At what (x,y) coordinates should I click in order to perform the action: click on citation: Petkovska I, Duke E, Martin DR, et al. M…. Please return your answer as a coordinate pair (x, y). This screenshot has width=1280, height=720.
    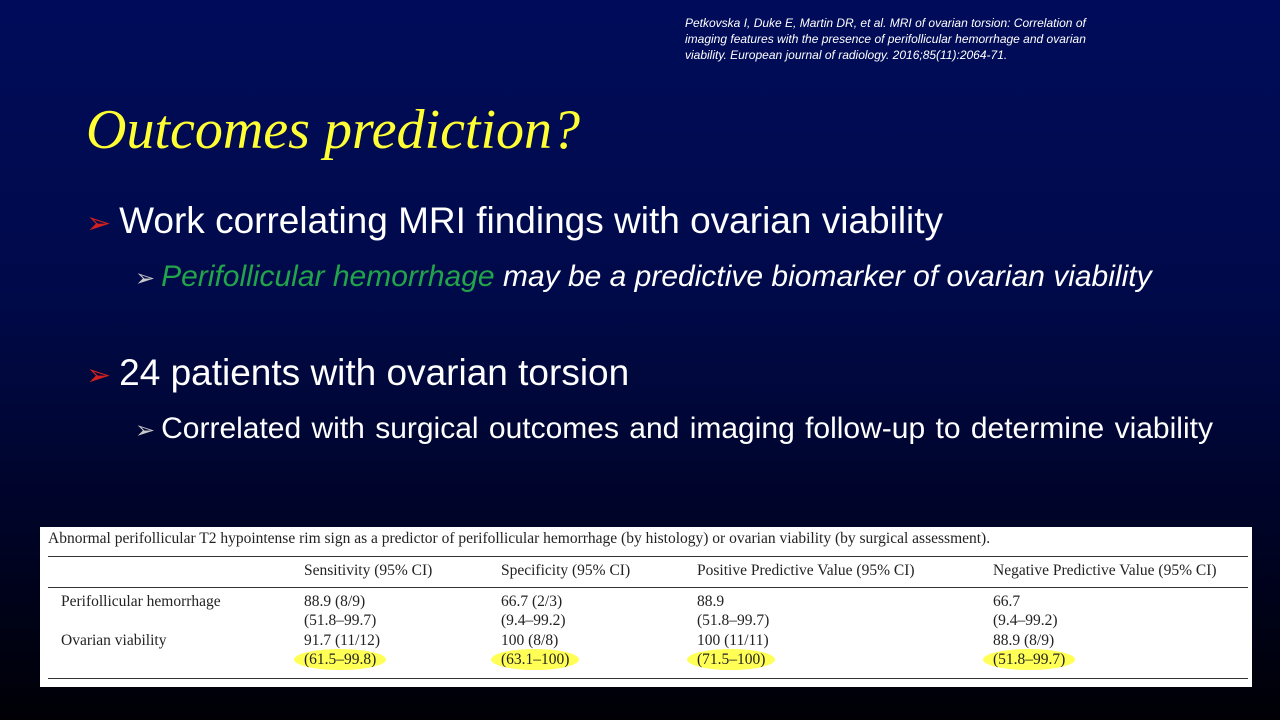
    Looking at the image, I should click on (885, 39).